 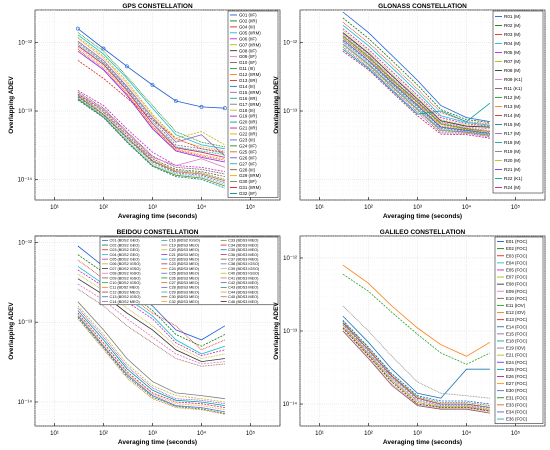 I want to click on legend-entry: C21 (BDS3 MEO), so click(x=180, y=255).